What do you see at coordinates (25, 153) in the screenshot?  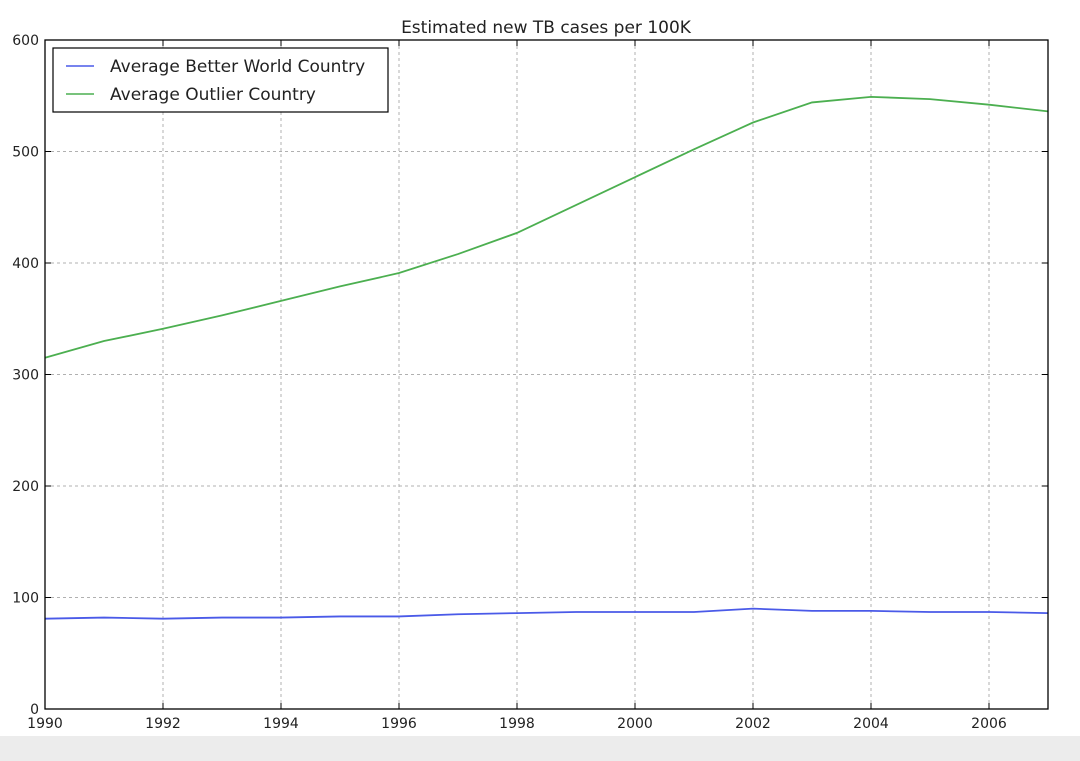 I see `y-tick-label: 500` at bounding box center [25, 153].